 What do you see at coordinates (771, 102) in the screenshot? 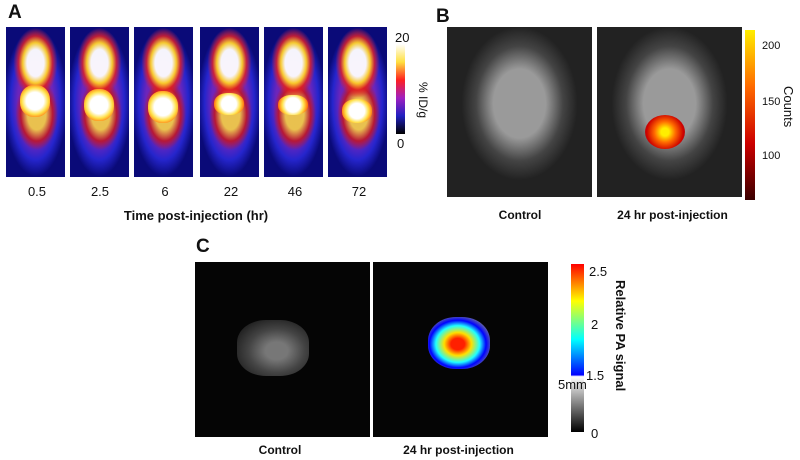
I see `counts-tick: 150` at bounding box center [771, 102].